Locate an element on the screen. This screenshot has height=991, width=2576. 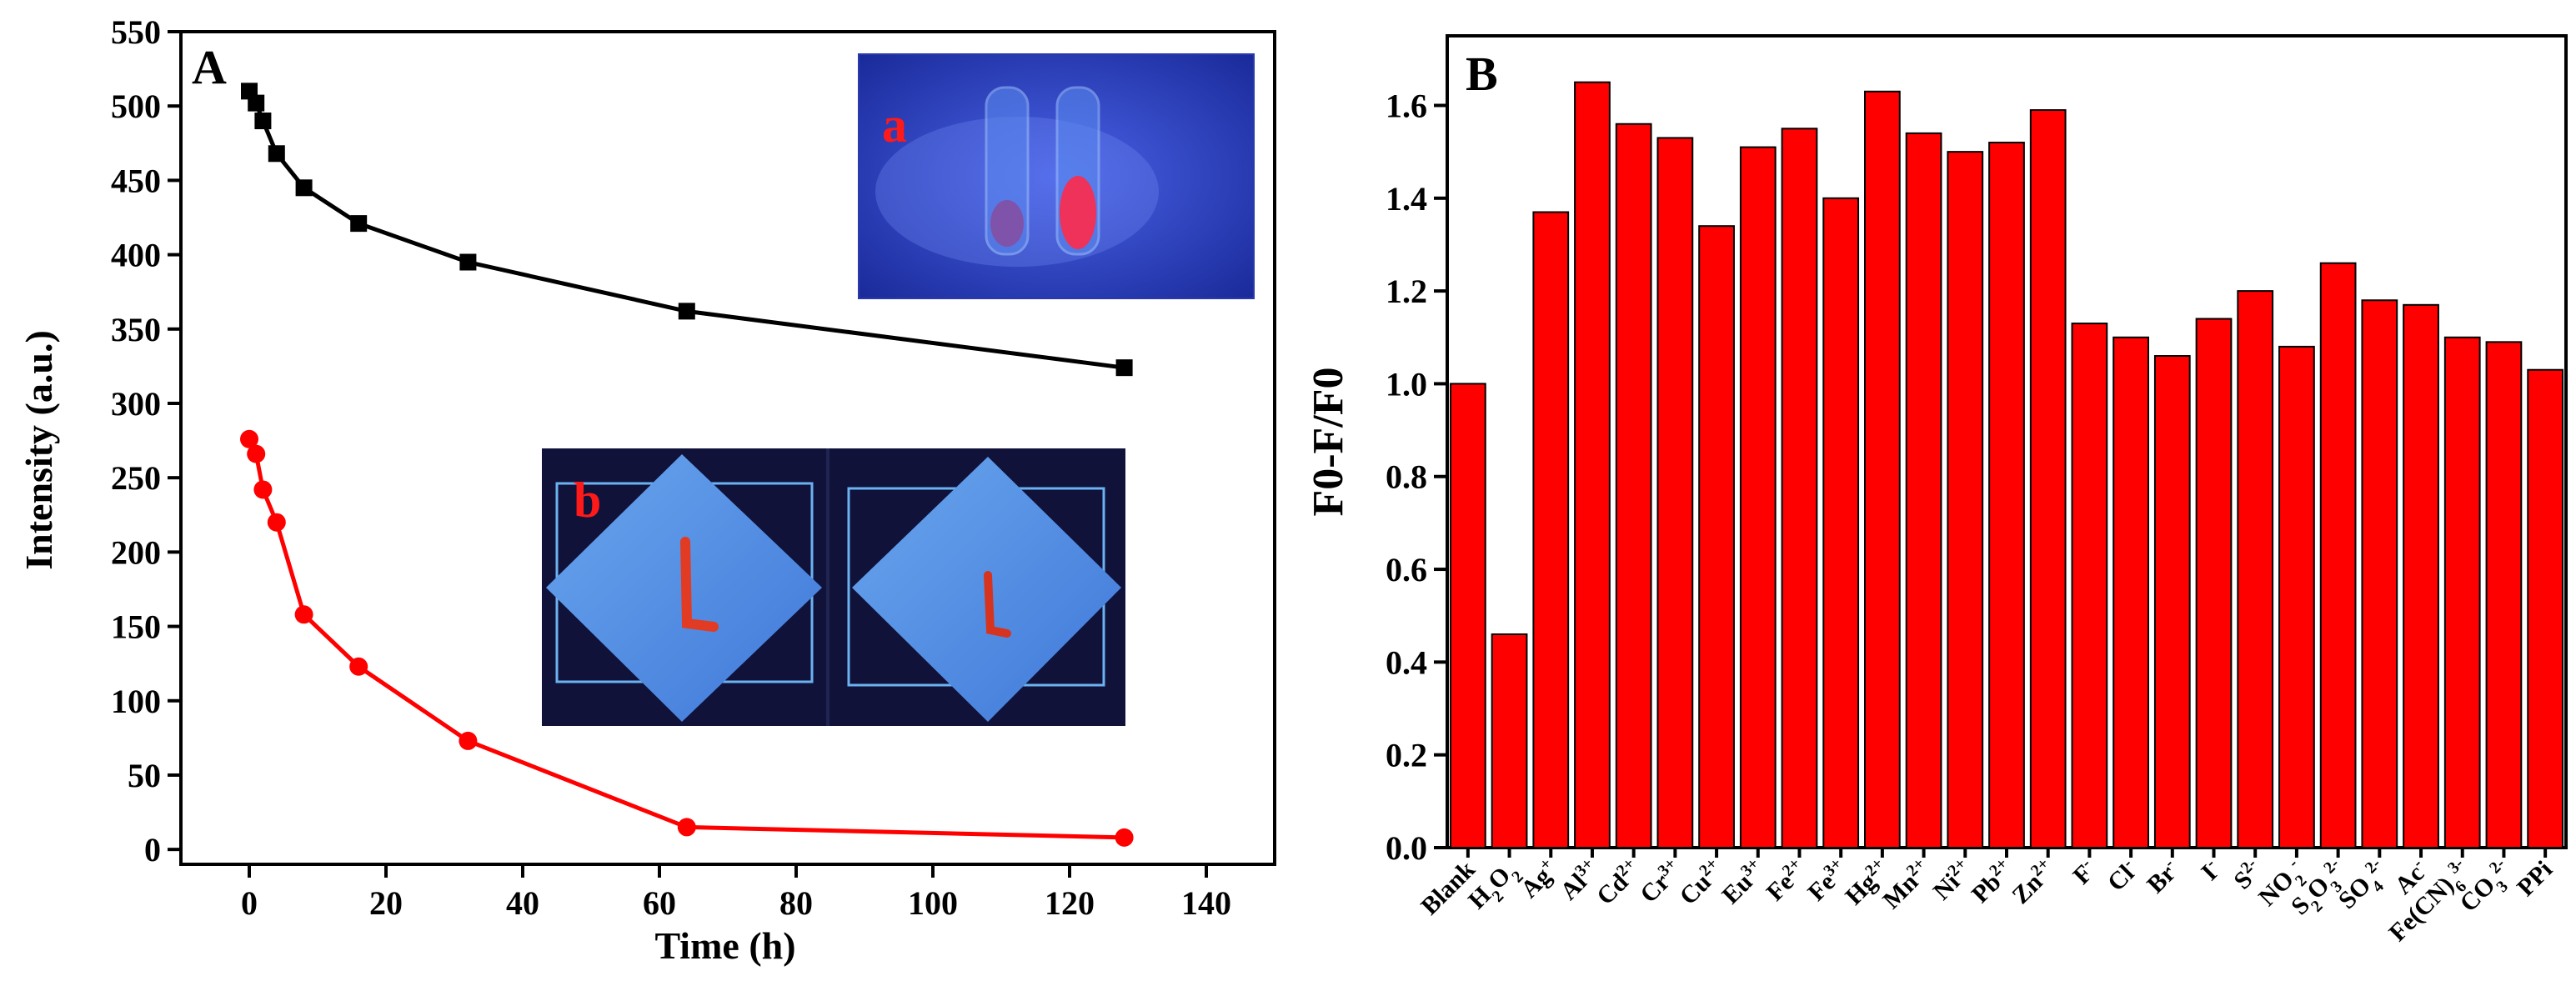
x-tick-label: PPi is located at coordinates (2535, 879).